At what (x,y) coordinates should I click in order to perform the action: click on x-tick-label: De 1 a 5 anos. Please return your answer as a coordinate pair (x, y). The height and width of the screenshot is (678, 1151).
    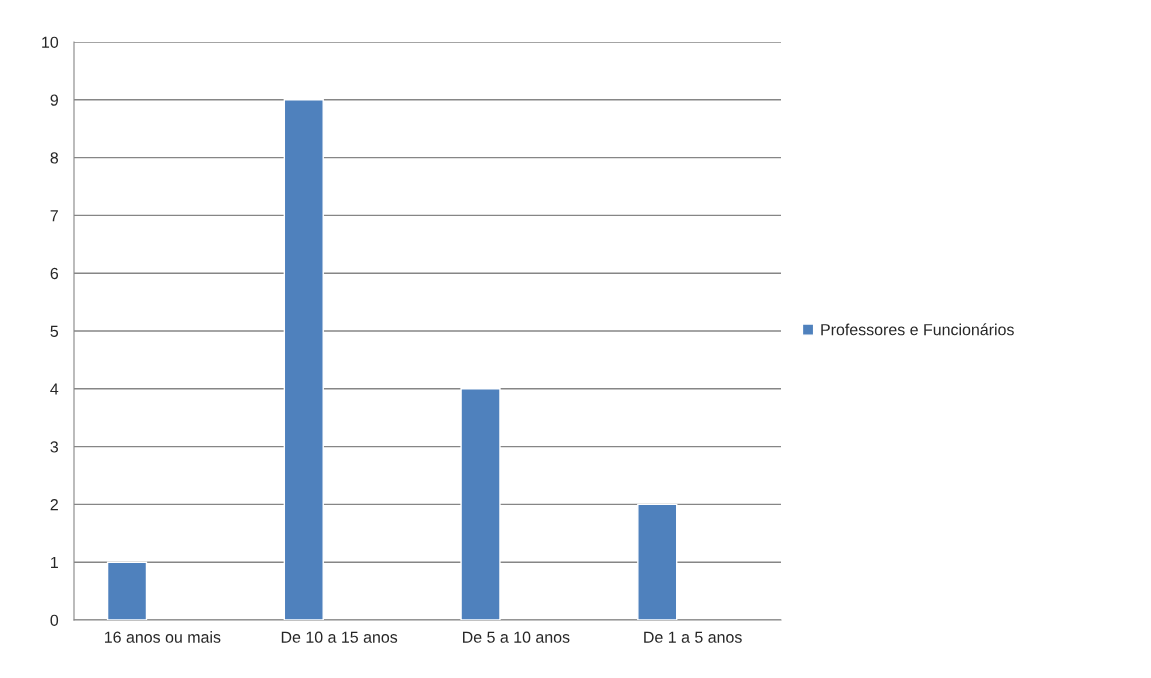
    Looking at the image, I should click on (693, 637).